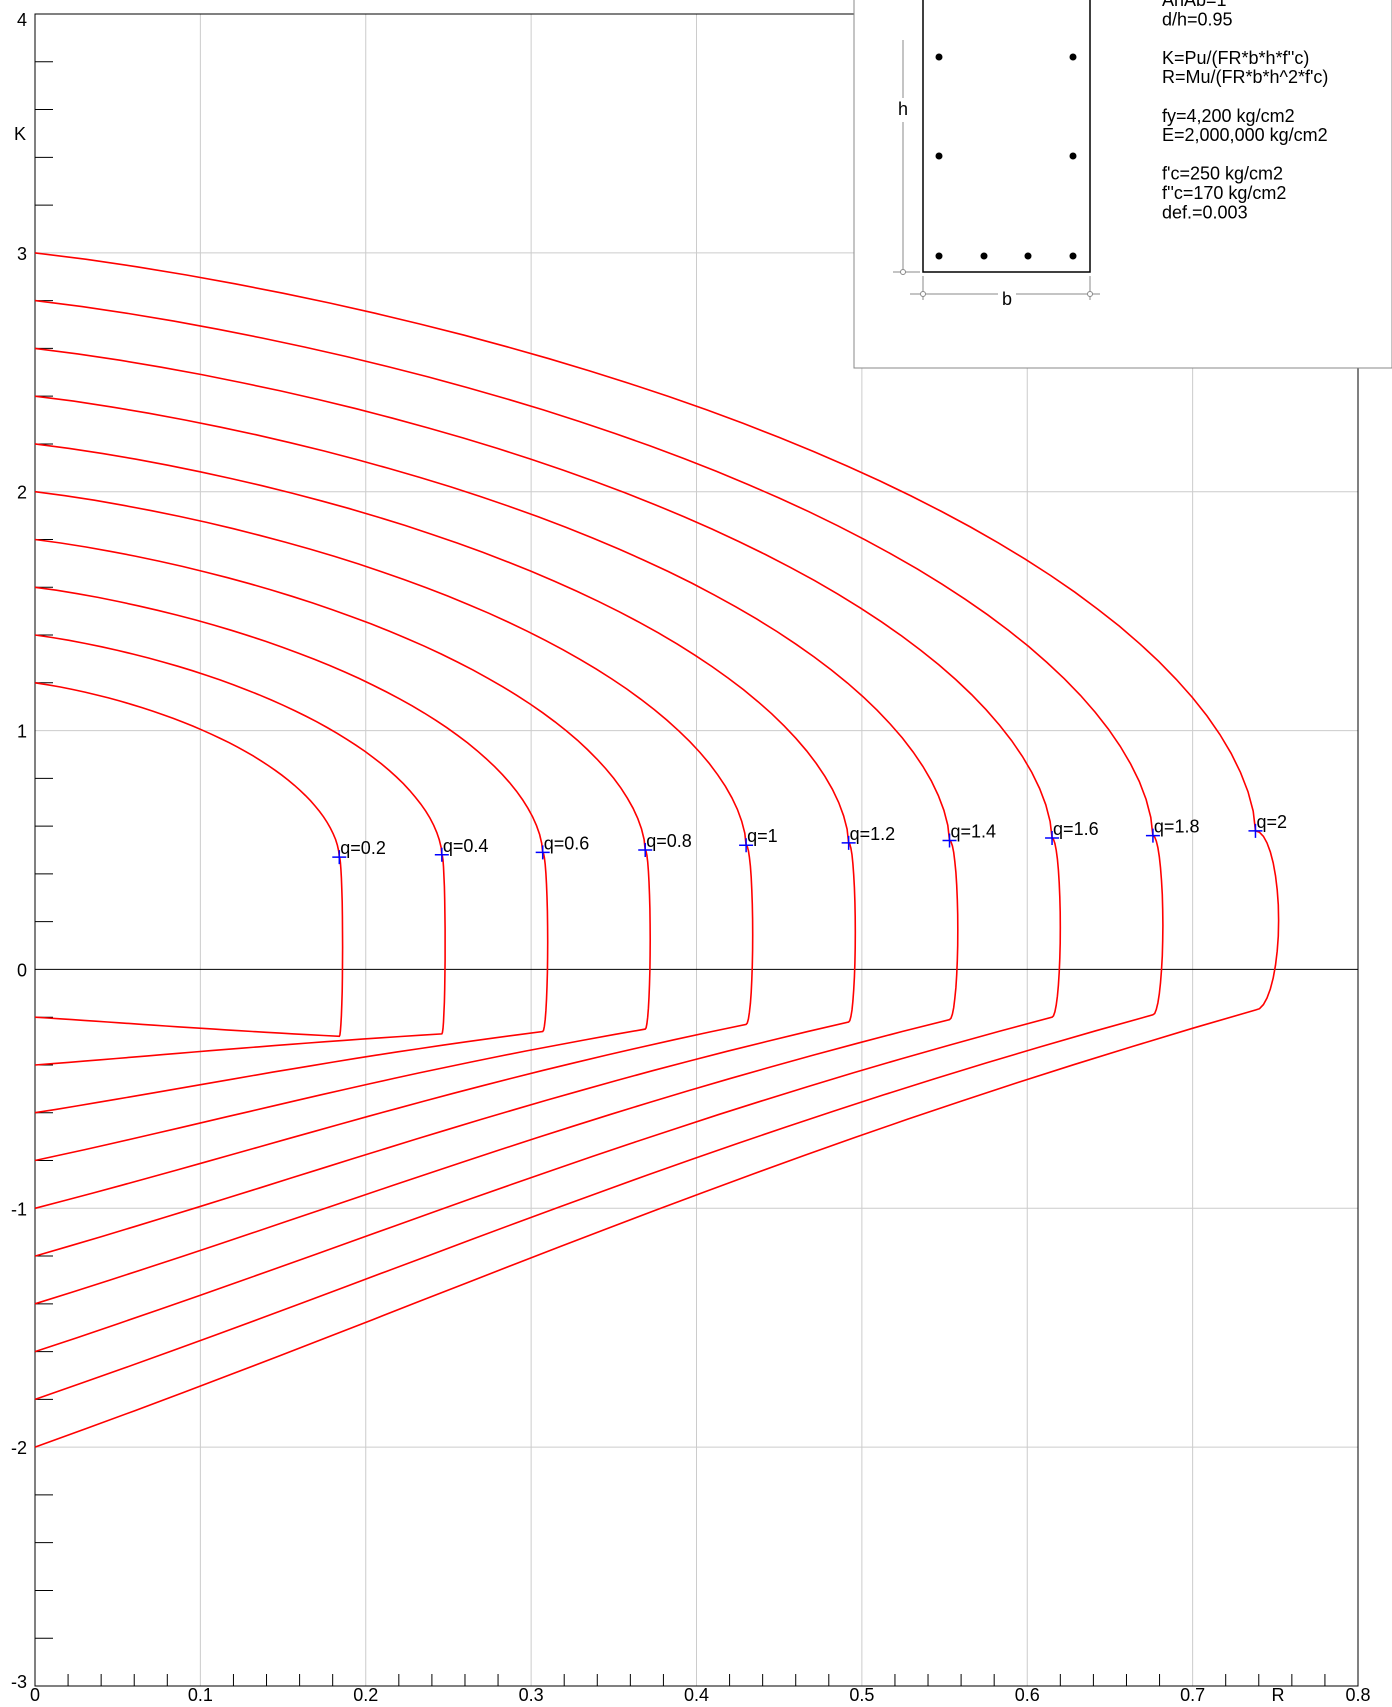 Image resolution: width=1392 pixels, height=1707 pixels. What do you see at coordinates (1224, 193) in the screenshot?
I see `legend-line: f''c=170 kg/cm2` at bounding box center [1224, 193].